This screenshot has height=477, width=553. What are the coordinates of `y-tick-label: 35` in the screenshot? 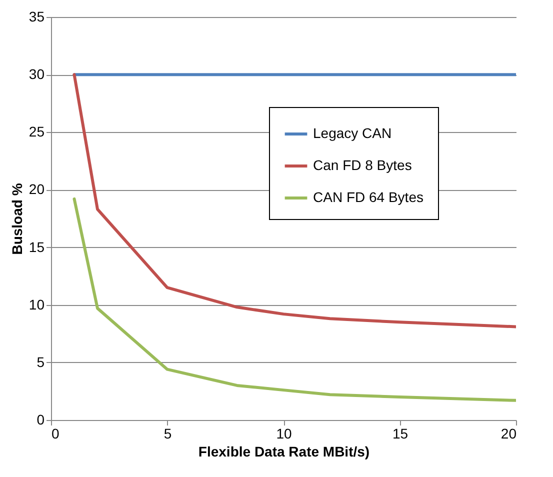 It's located at (36, 16).